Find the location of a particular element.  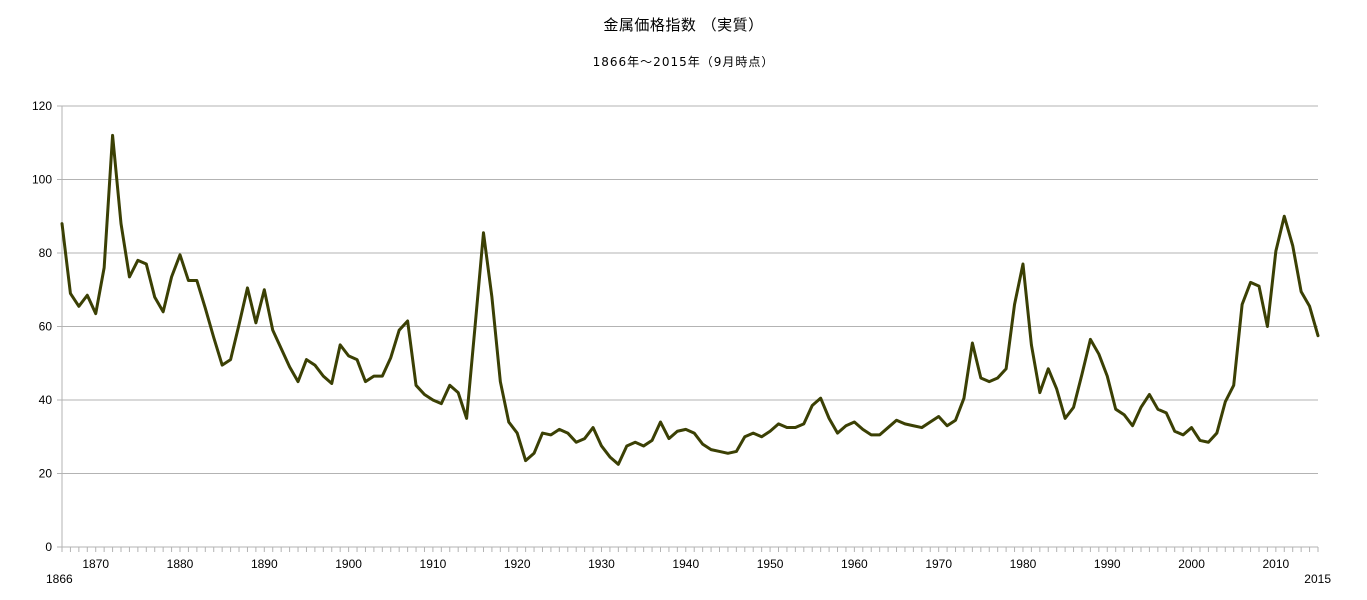

x-tick-label: 1940 is located at coordinates (685, 564).